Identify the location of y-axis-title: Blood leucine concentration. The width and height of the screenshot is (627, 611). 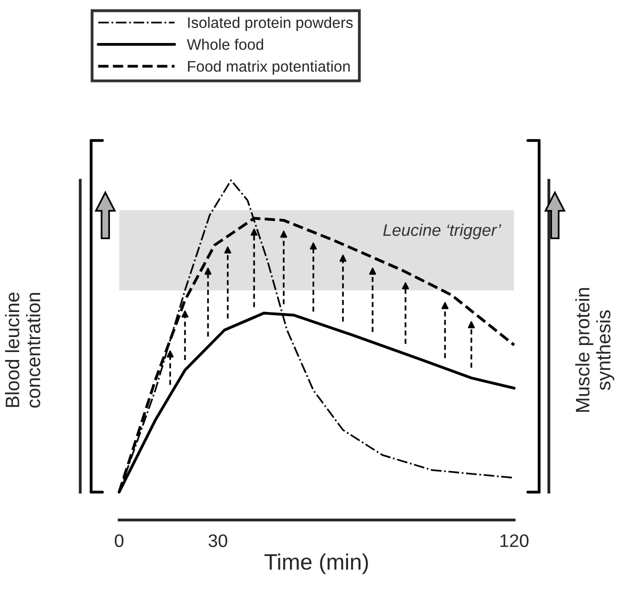
(22, 350).